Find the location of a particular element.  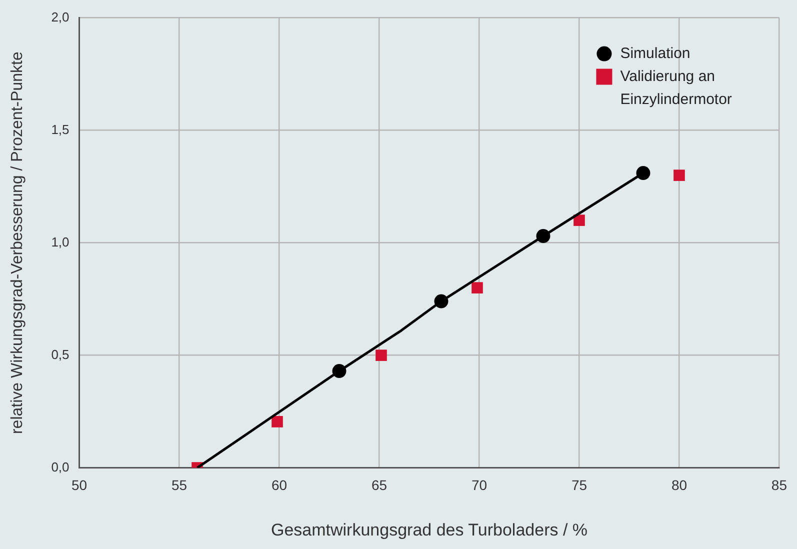

legend-label: Simulation is located at coordinates (655, 53).